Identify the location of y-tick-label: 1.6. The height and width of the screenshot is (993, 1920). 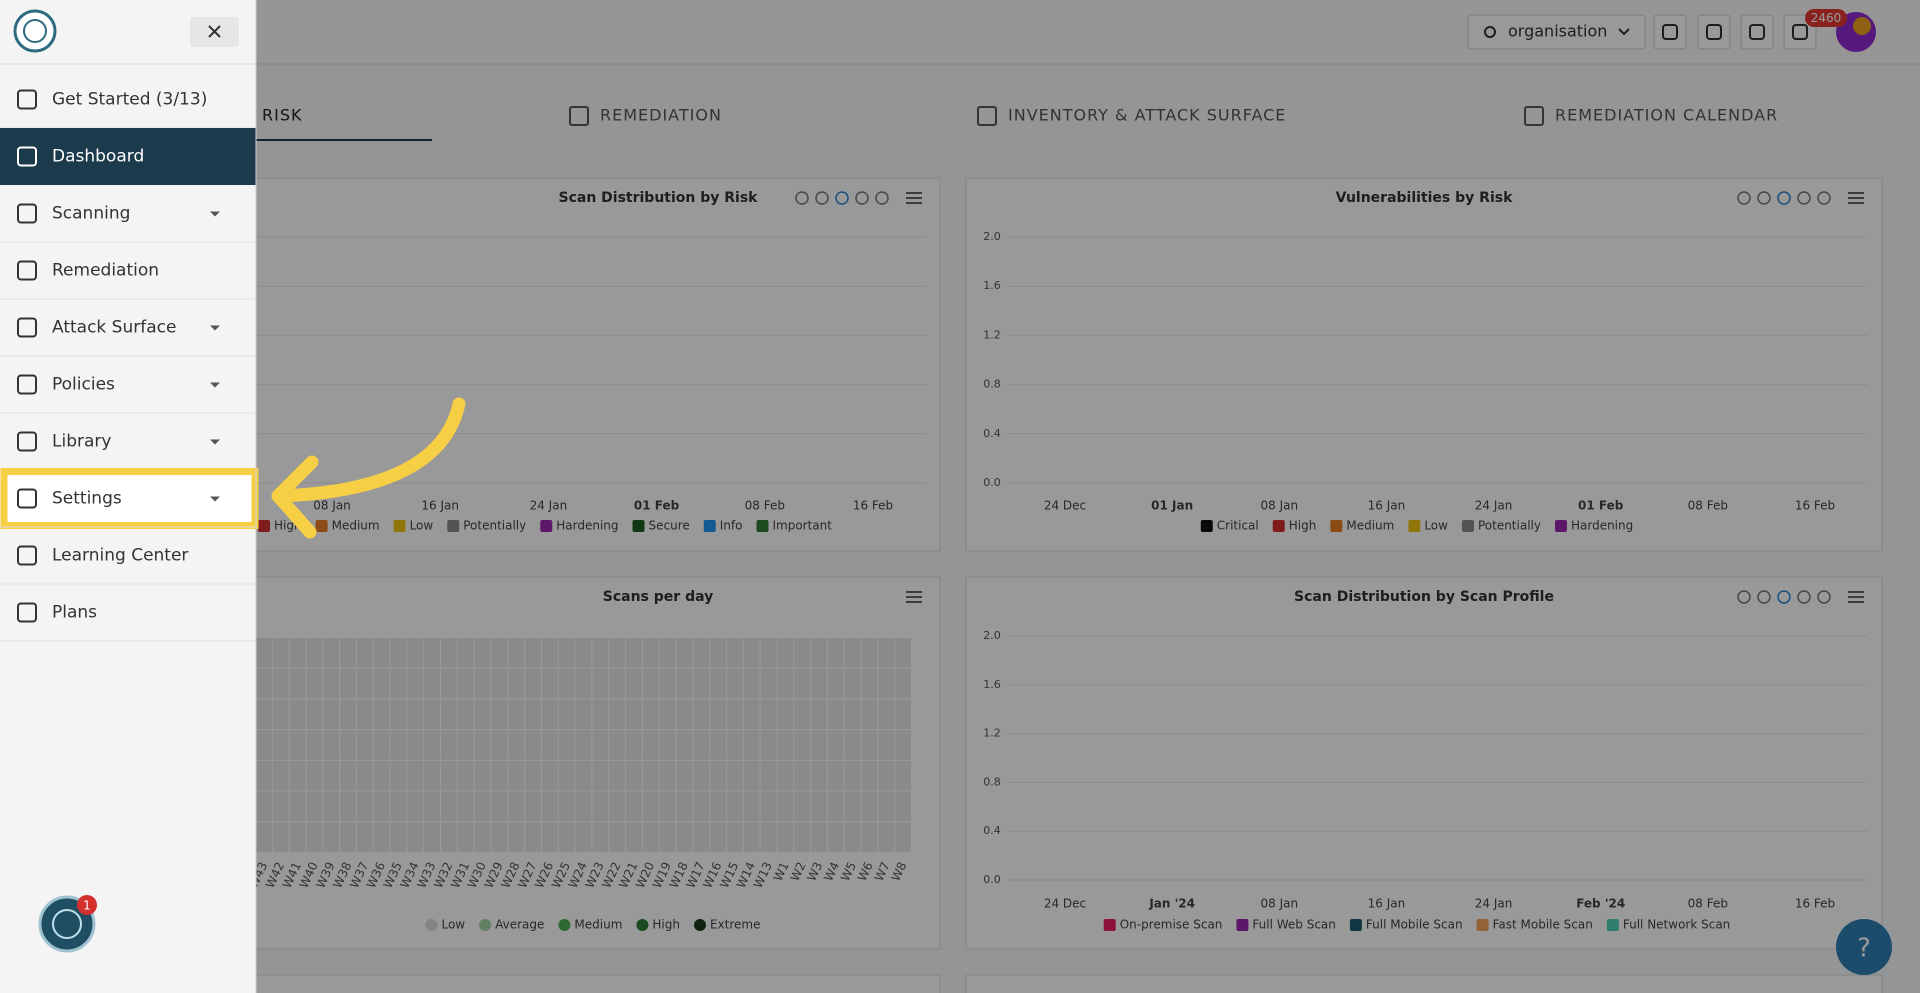
(992, 684).